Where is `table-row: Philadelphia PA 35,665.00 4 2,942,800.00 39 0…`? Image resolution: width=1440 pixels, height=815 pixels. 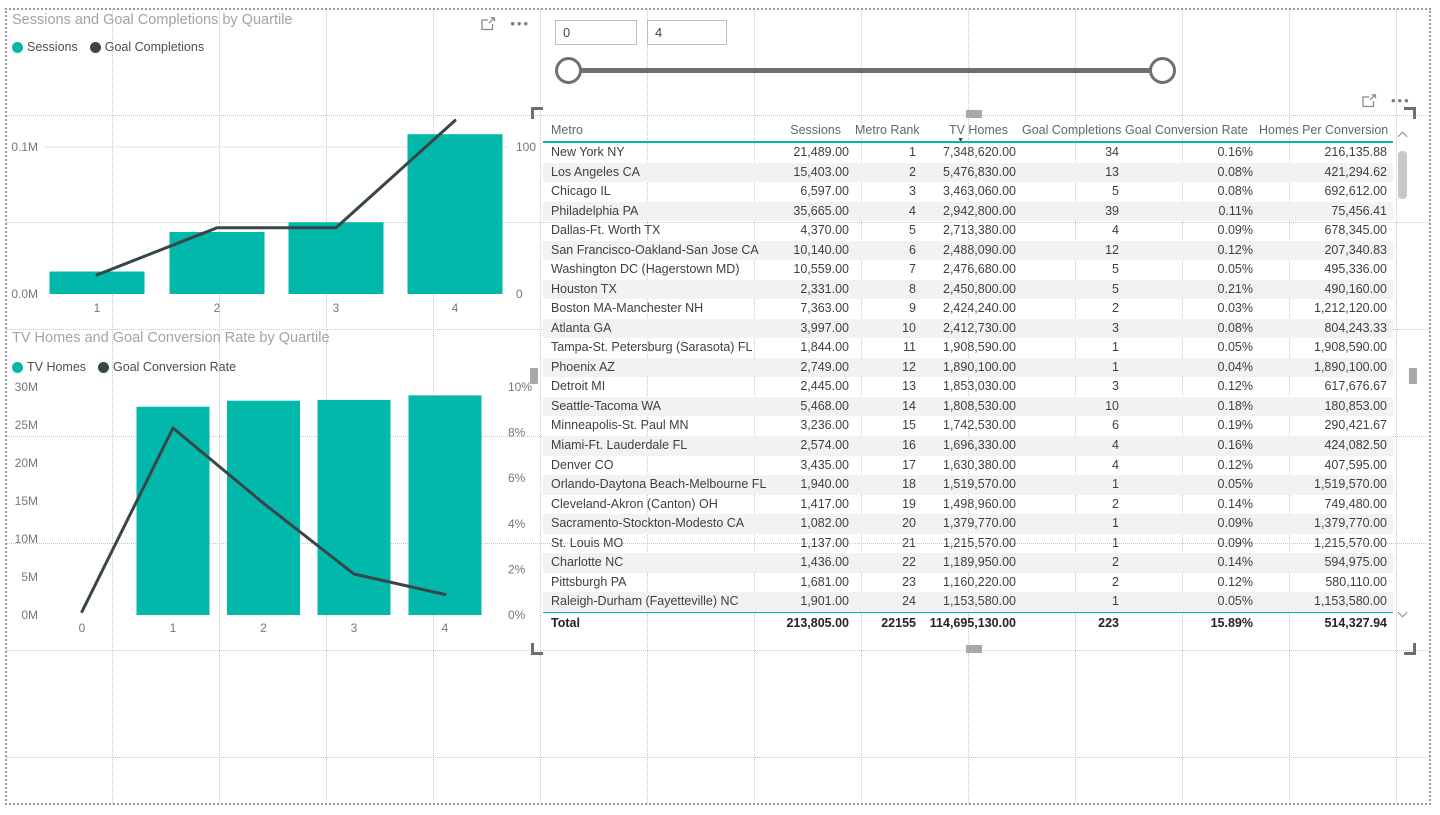
table-row: Philadelphia PA 35,665.00 4 2,942,800.00 39 0… is located at coordinates (968, 211).